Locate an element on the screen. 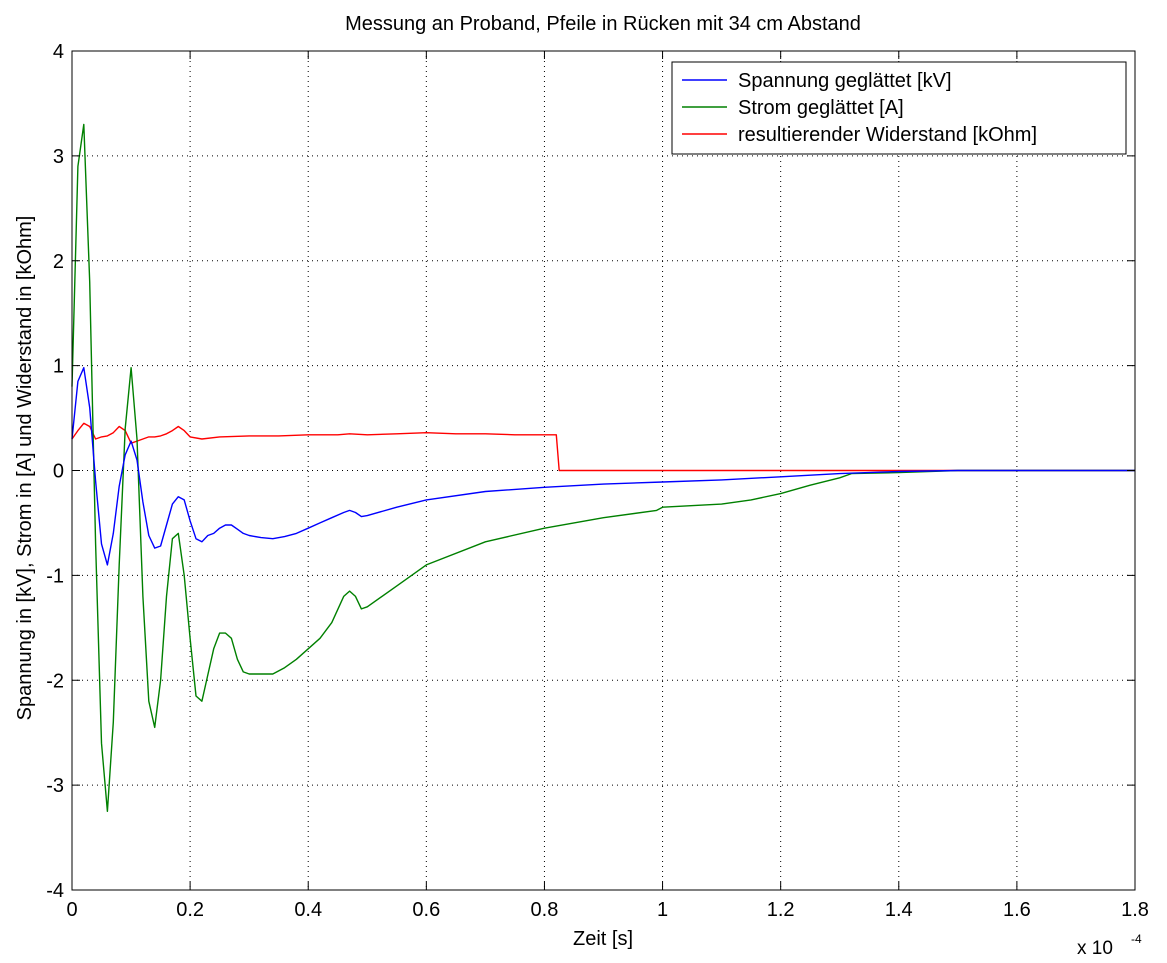 The height and width of the screenshot is (963, 1167). x-axis-label: Zeit [s] is located at coordinates (603, 939).